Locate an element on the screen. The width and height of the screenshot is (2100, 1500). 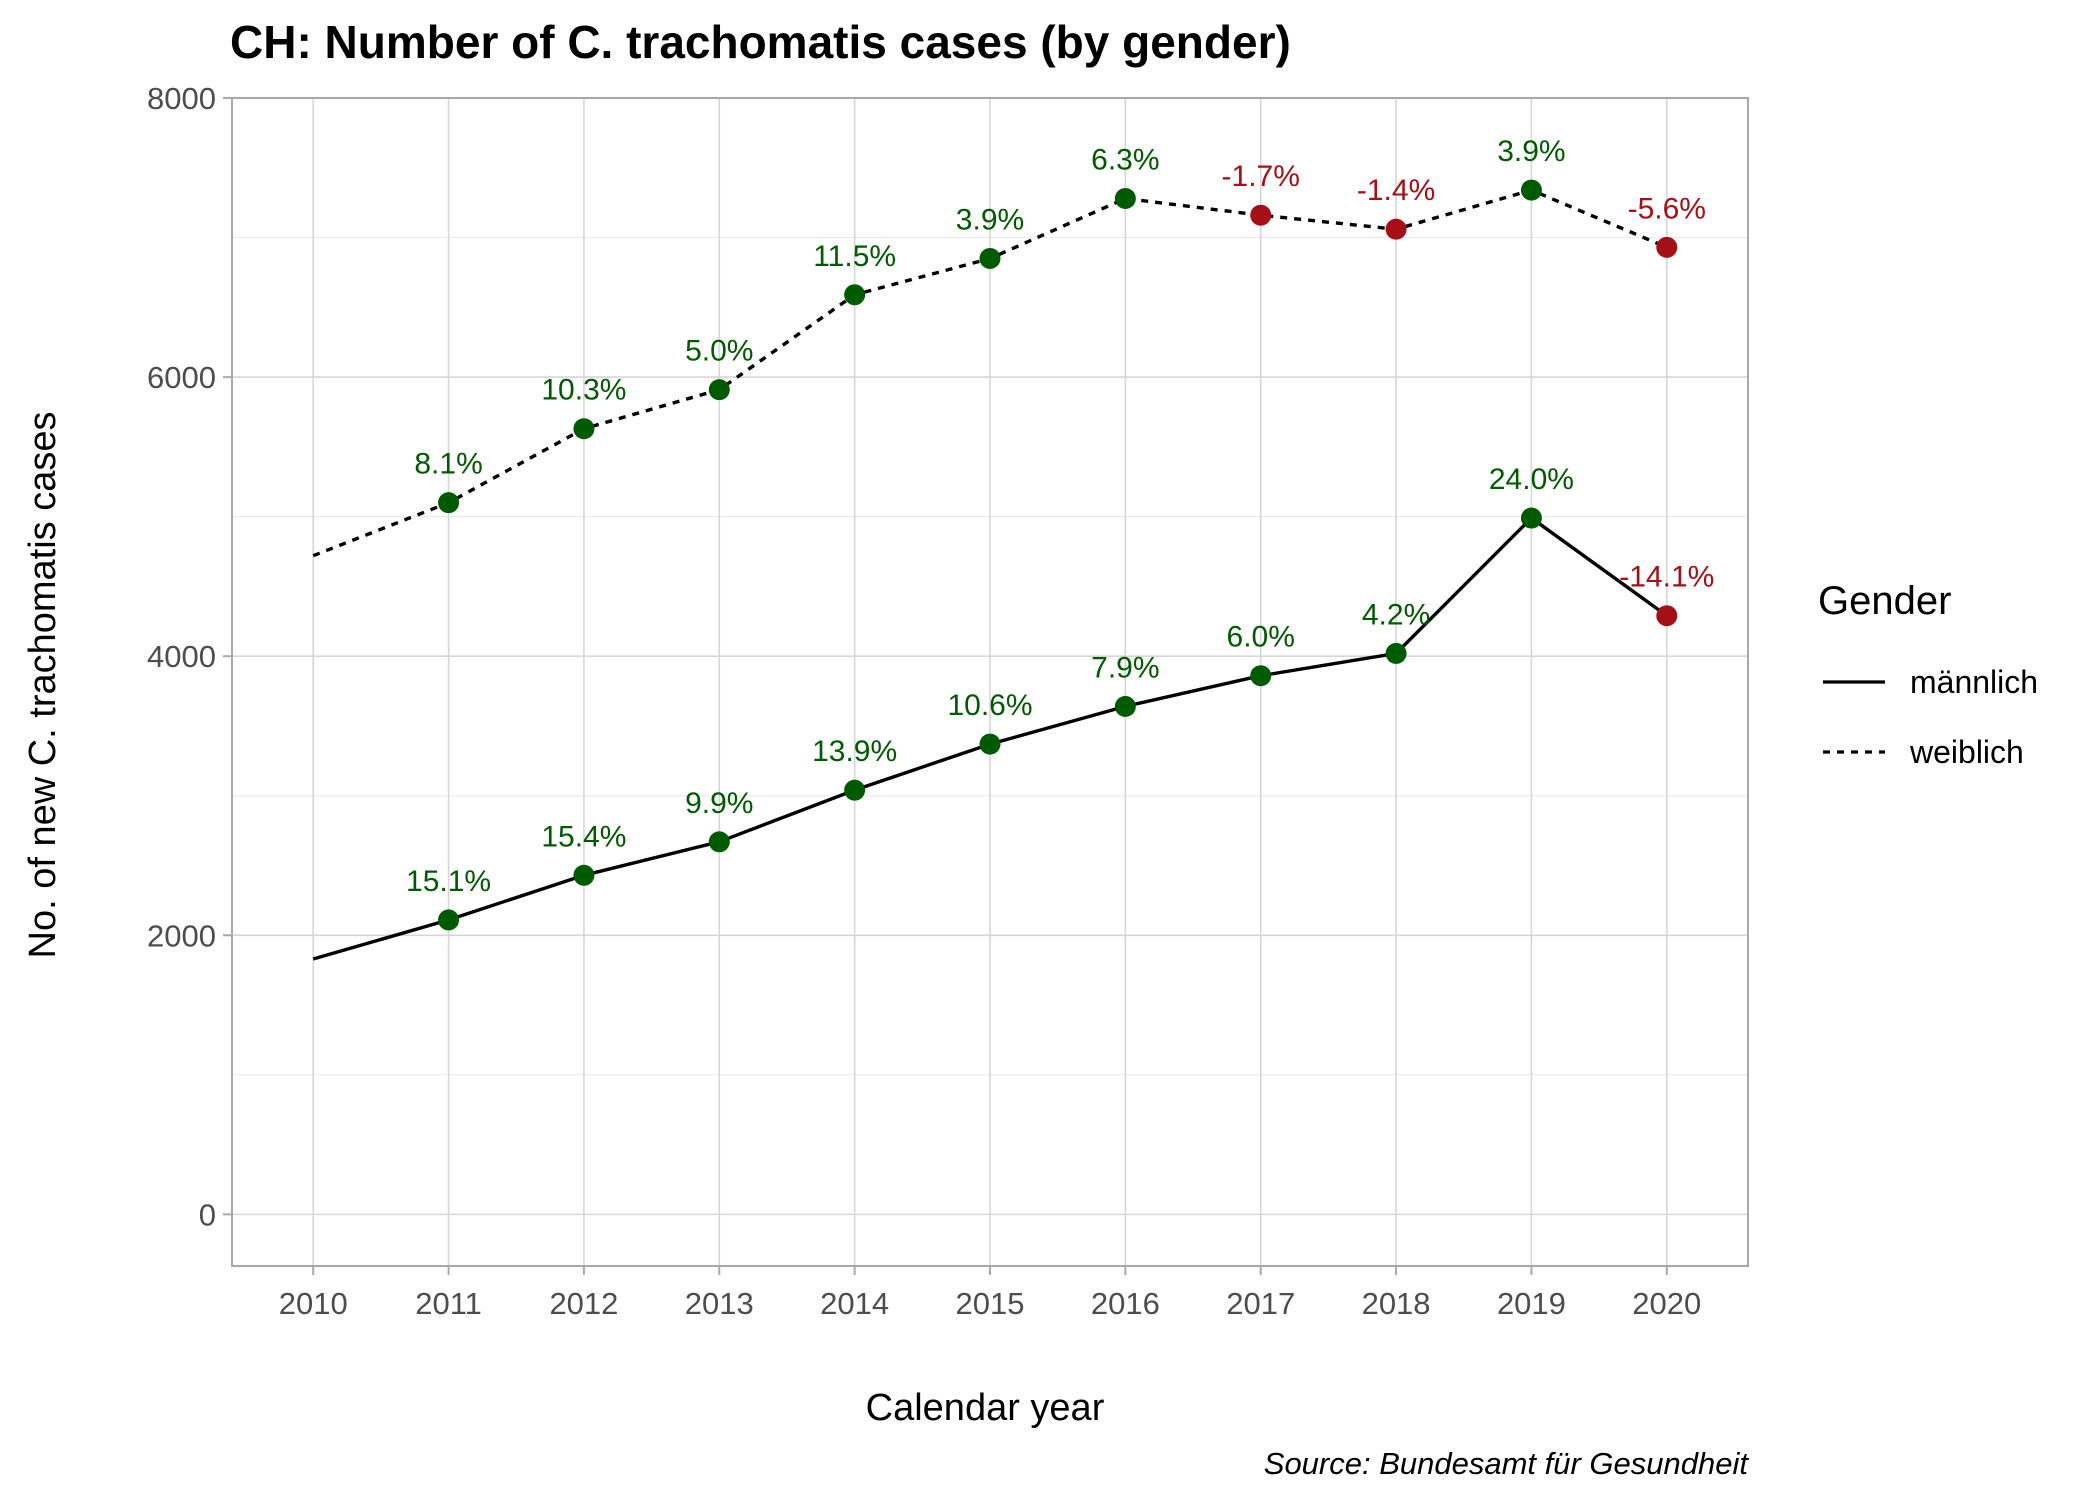
legend-label-maennlich: männlich is located at coordinates (1974, 682).